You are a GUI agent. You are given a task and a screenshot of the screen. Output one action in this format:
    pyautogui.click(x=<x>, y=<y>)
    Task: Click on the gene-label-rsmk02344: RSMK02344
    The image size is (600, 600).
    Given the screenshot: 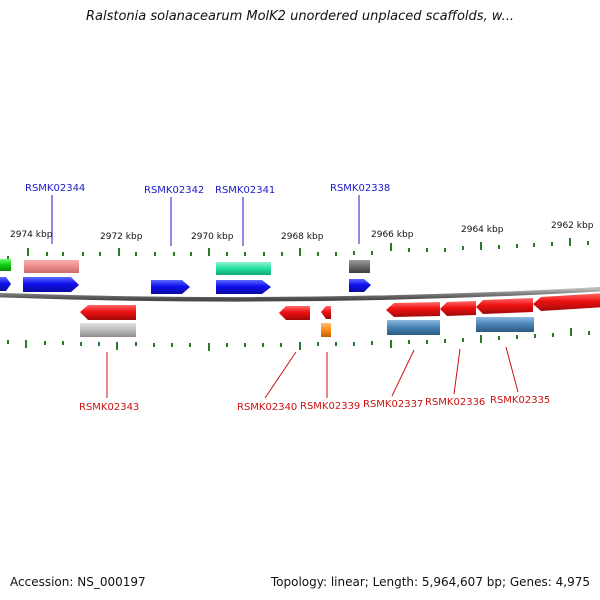 What is the action you would take?
    pyautogui.click(x=55, y=188)
    